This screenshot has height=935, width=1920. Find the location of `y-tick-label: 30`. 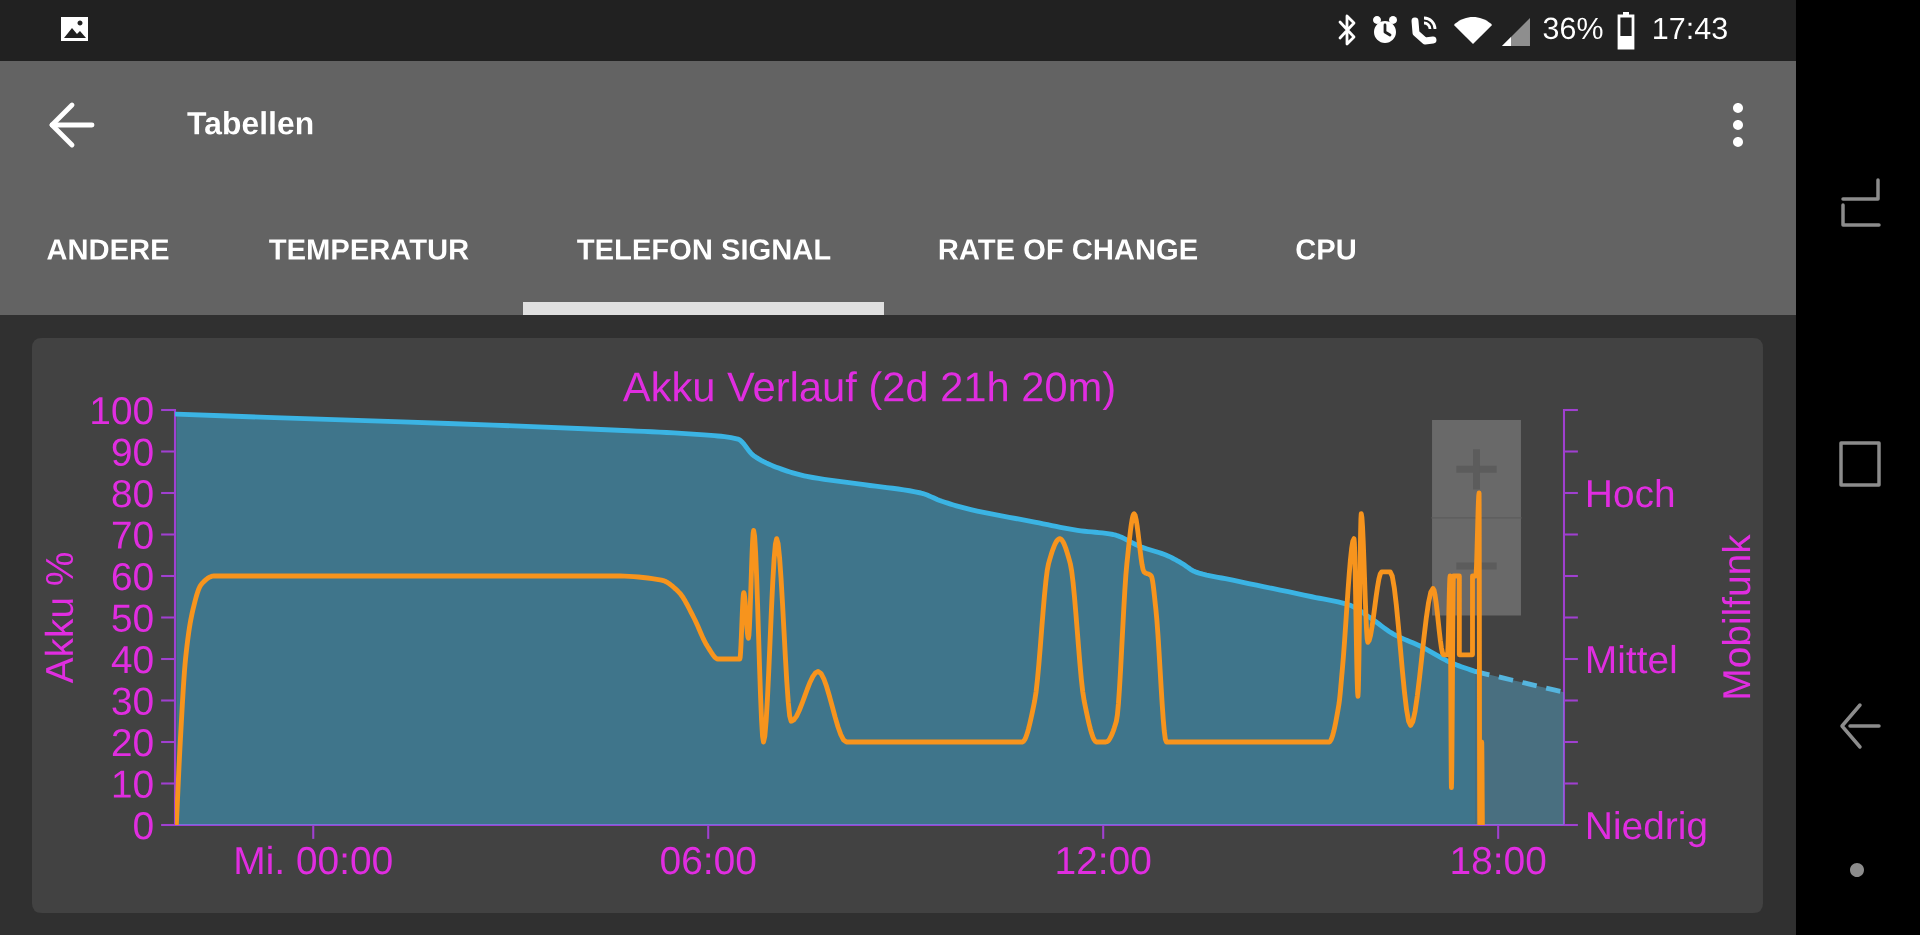

y-tick-label: 30 is located at coordinates (132, 701).